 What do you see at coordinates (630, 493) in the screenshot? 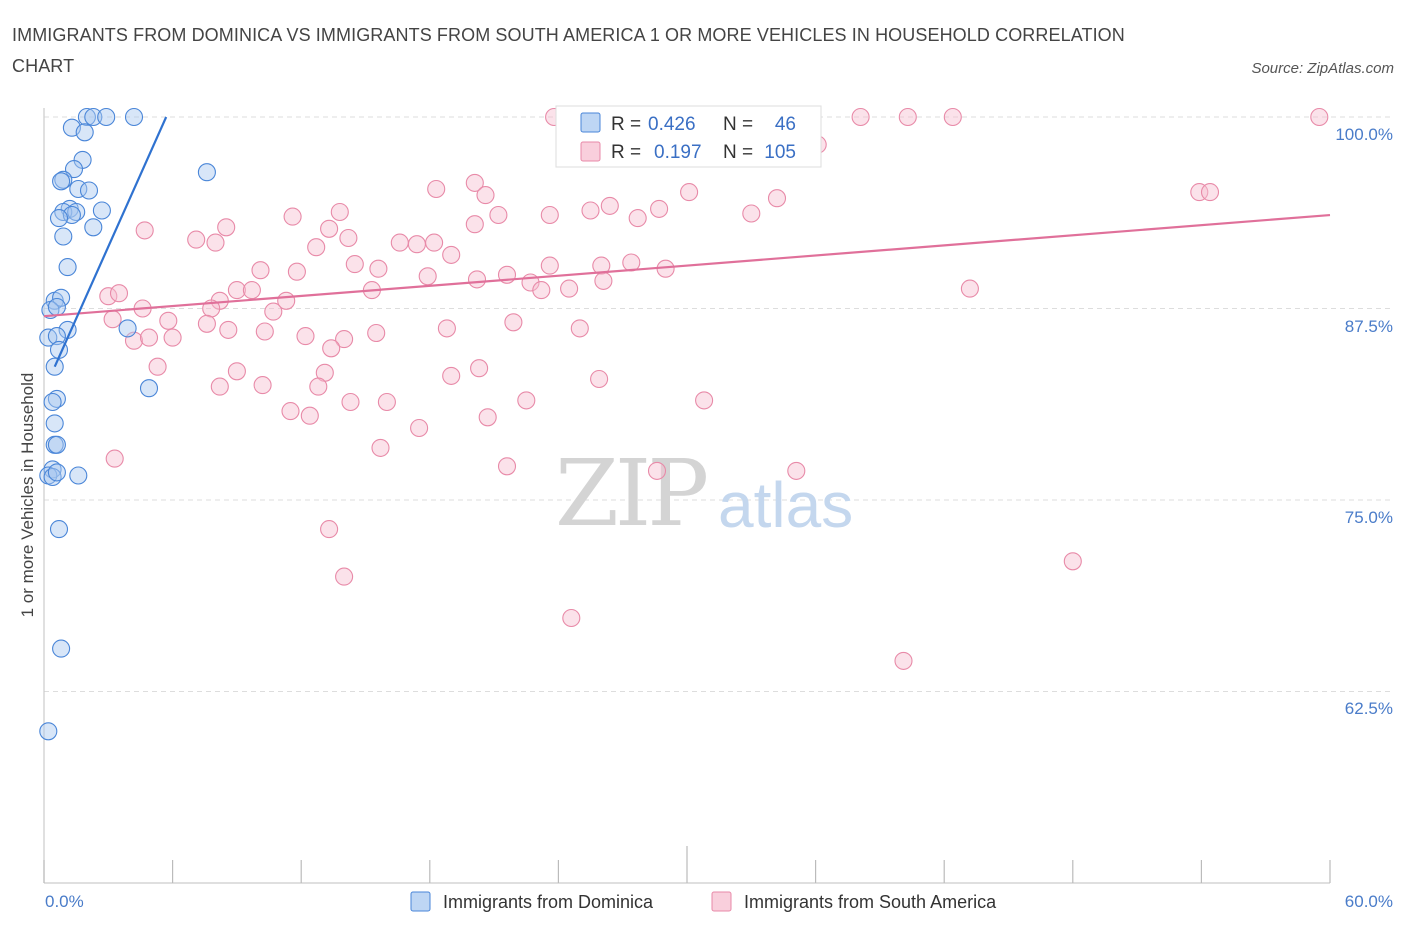
I see `watermark-zip: ZIP` at bounding box center [630, 493].